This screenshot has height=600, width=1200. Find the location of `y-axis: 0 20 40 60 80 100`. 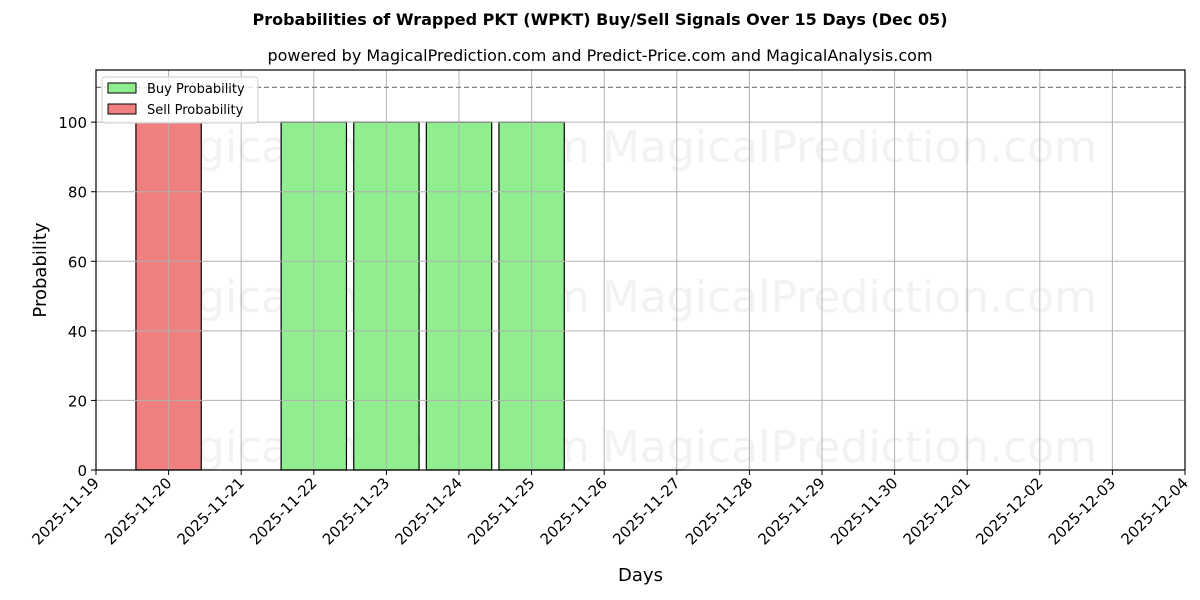

y-axis: 0 20 40 60 80 100 is located at coordinates (77, 297).